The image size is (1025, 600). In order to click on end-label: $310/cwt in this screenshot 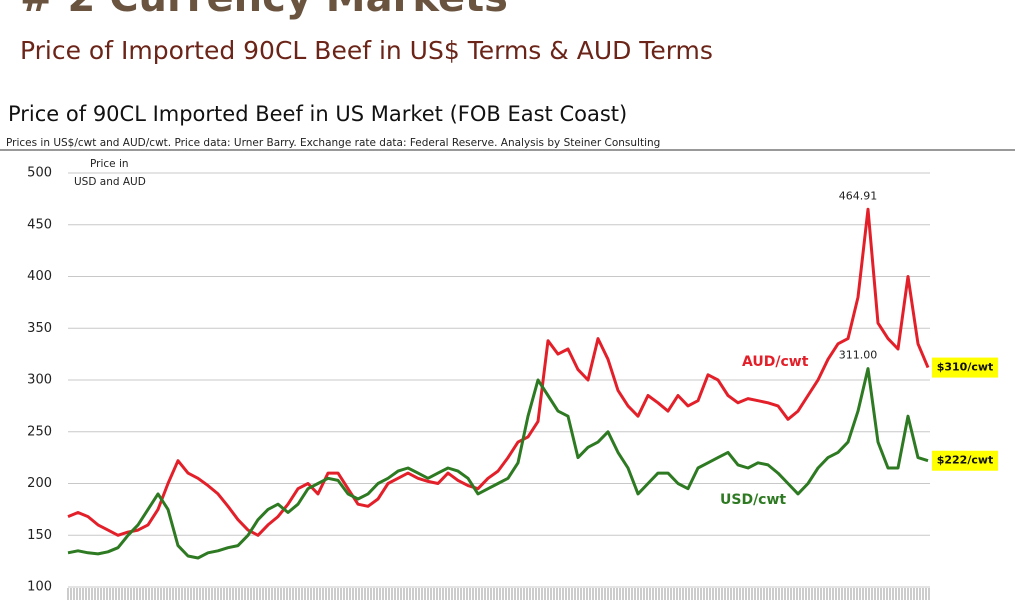, I will do `click(965, 367)`.